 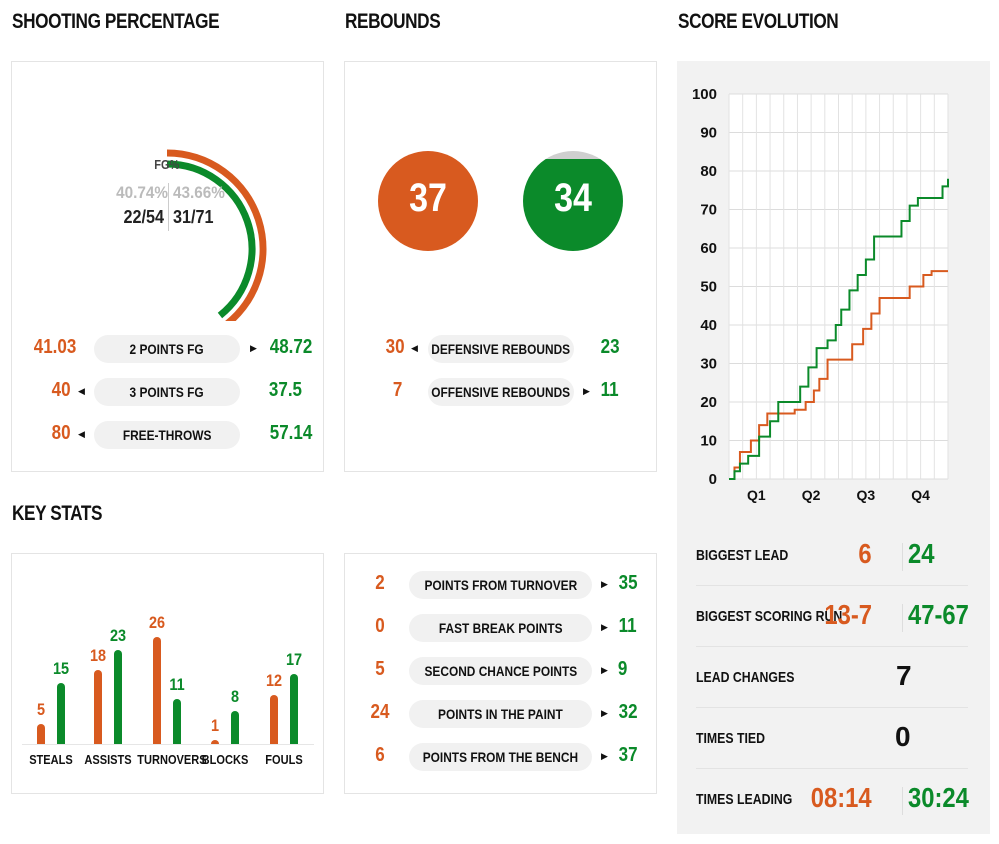 What do you see at coordinates (758, 21) in the screenshot?
I see `score-evolution-title: SCORE EVOLUTION` at bounding box center [758, 21].